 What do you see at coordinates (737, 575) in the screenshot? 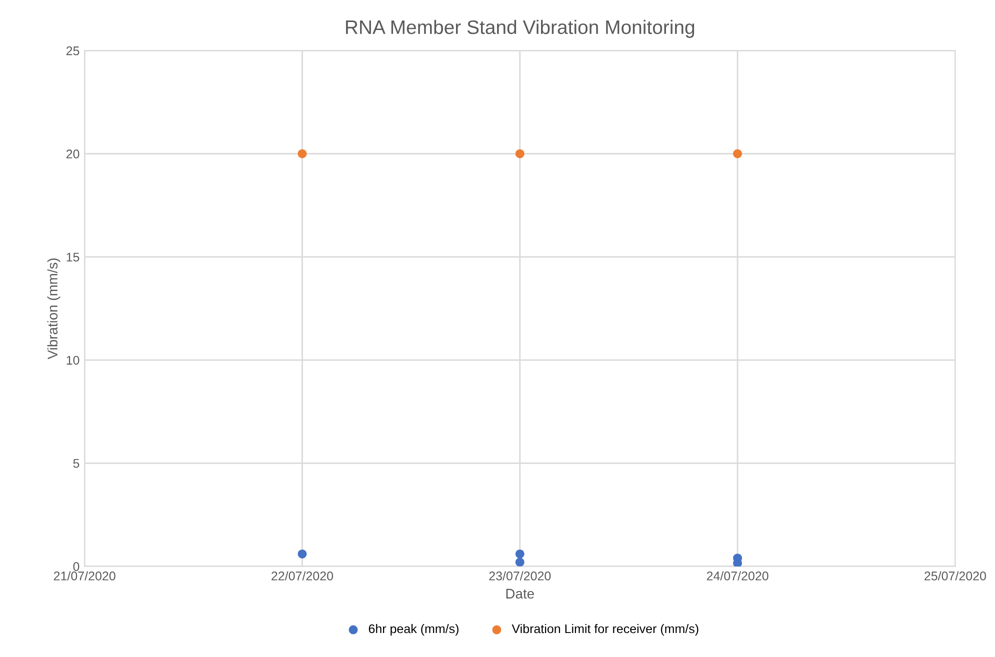
I see `x-tick-label: 24/07/2020` at bounding box center [737, 575].